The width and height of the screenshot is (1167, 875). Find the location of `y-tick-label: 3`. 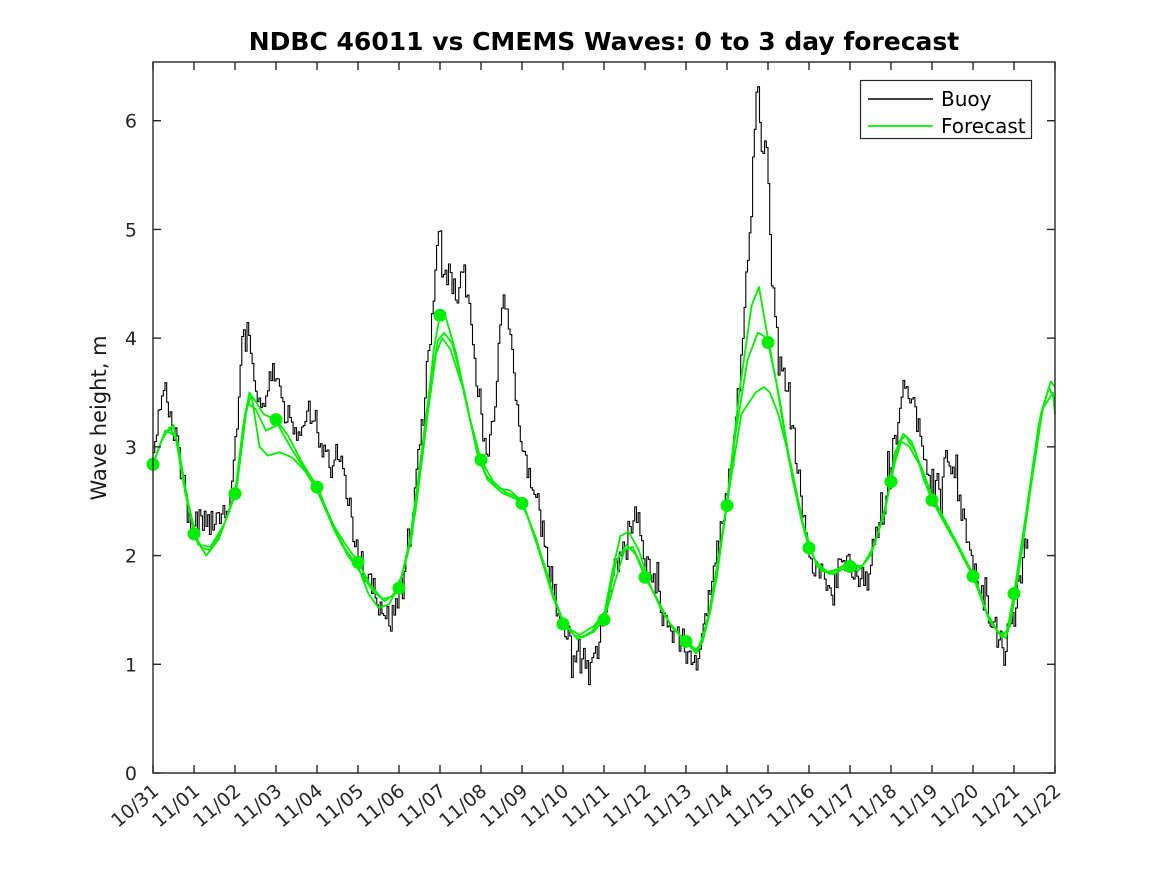

y-tick-label: 3 is located at coordinates (131, 448).